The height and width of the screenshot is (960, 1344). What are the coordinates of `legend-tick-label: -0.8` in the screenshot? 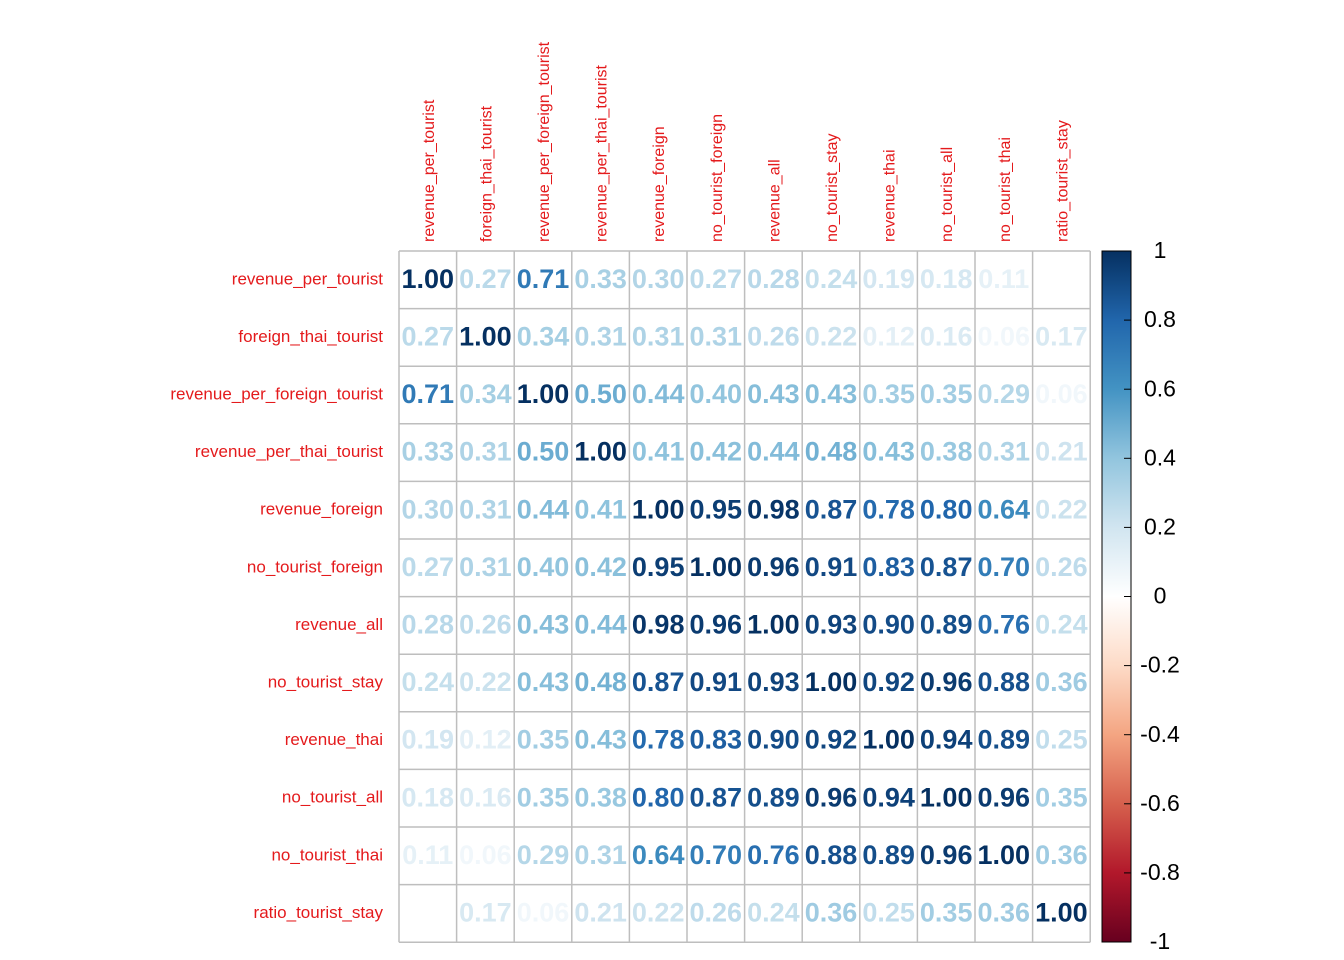 It's located at (1160, 872).